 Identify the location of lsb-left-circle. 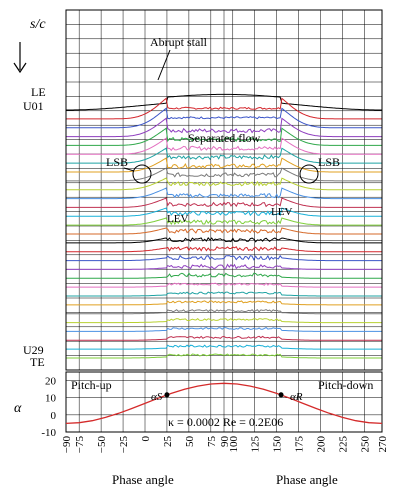
(142, 174).